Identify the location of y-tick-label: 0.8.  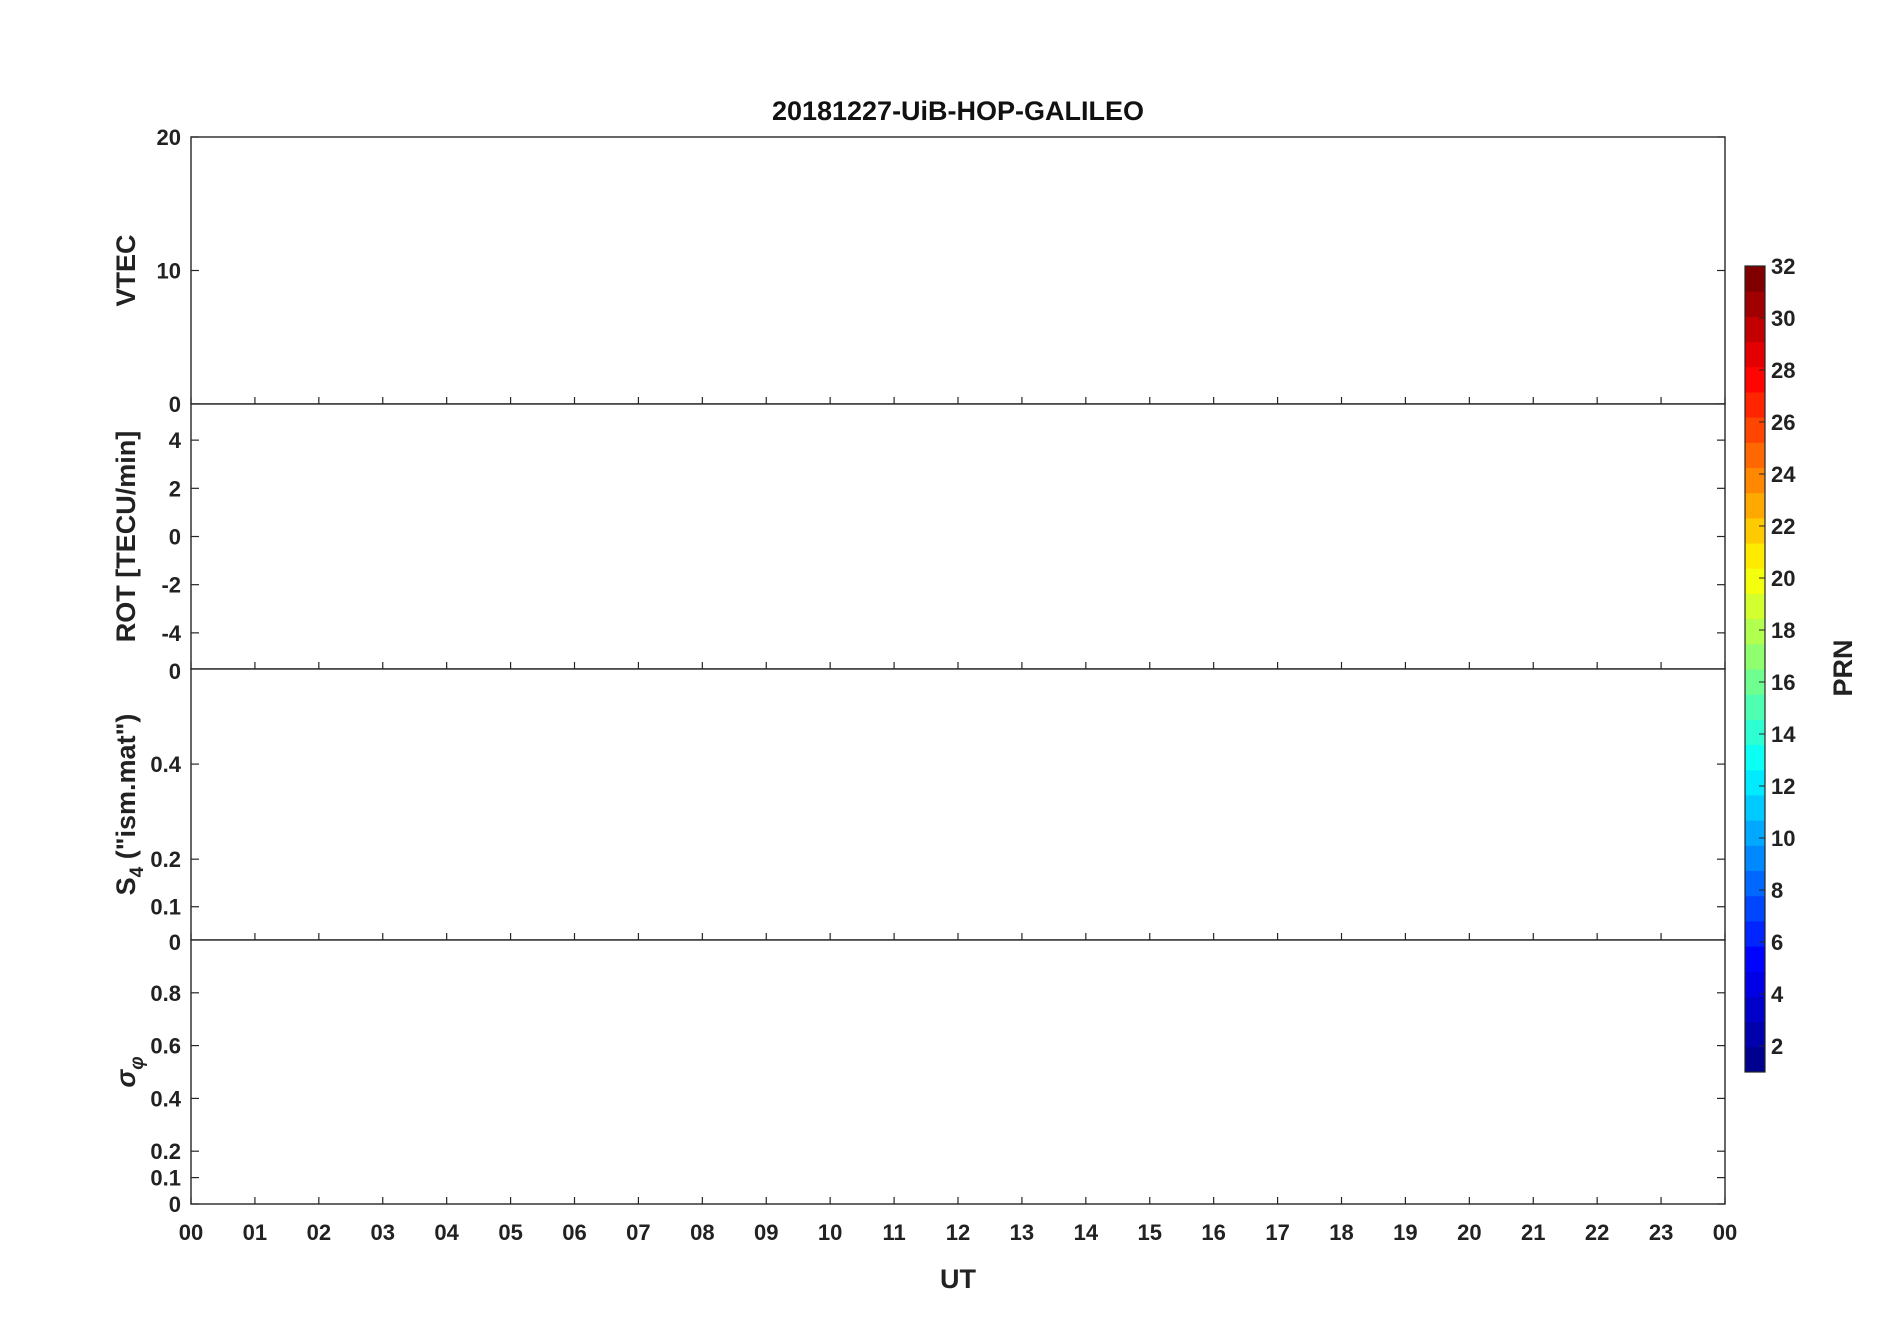
(165, 993).